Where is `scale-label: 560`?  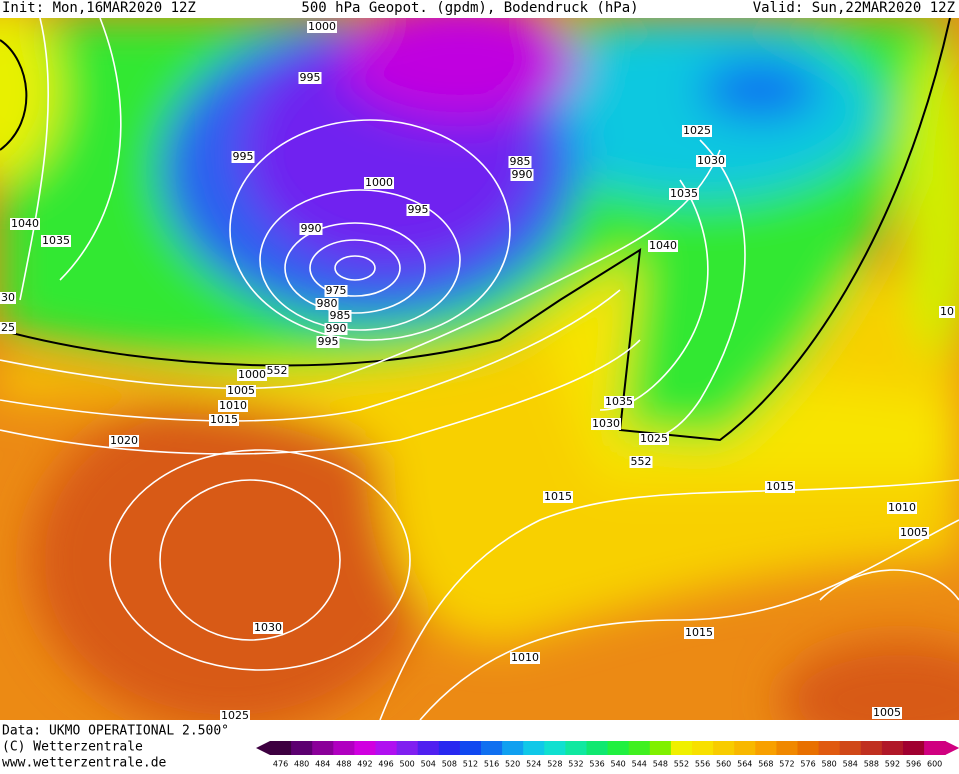
scale-label: 560 is located at coordinates (723, 764).